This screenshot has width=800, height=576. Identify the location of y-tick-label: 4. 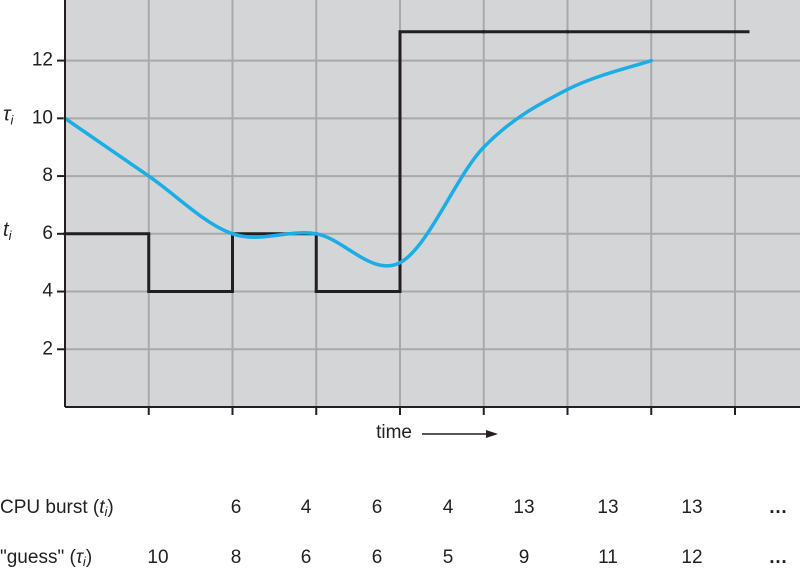
(47, 291).